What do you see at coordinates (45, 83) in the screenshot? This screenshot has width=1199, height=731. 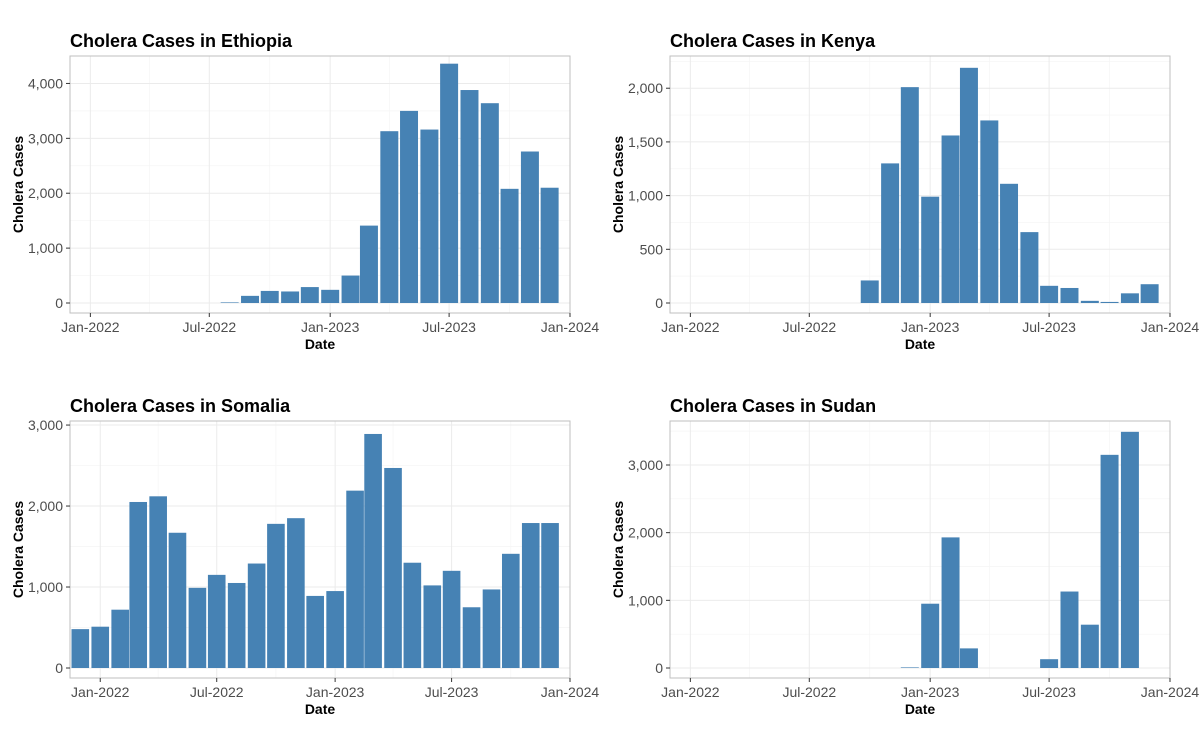 I see `y-tick-label: 4,000` at bounding box center [45, 83].